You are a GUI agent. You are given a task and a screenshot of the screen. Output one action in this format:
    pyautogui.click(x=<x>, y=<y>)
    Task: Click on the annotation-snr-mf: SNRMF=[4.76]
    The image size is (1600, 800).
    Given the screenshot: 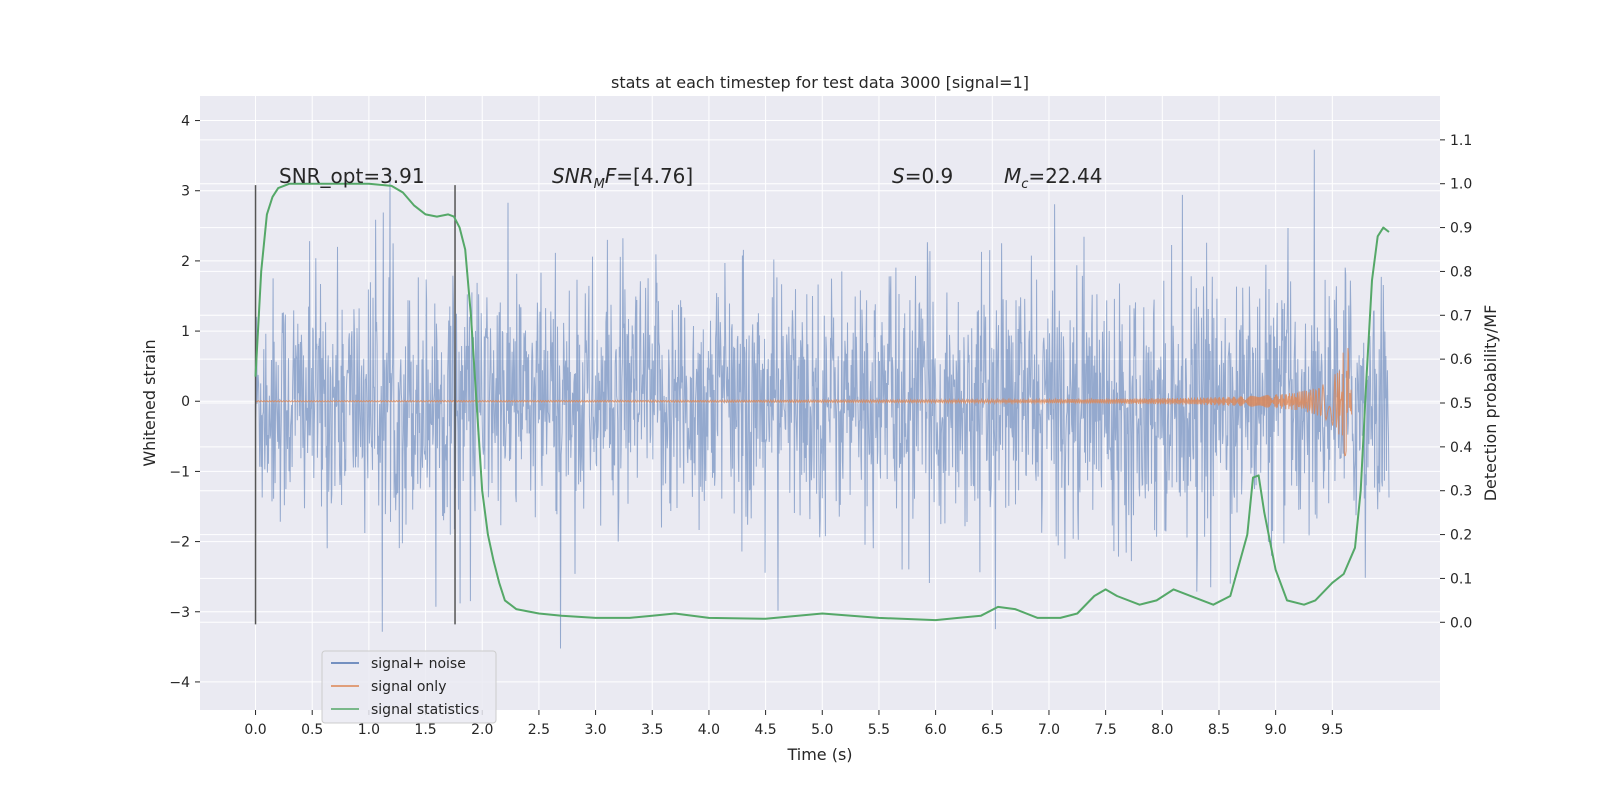 What is the action you would take?
    pyautogui.click(x=622, y=178)
    